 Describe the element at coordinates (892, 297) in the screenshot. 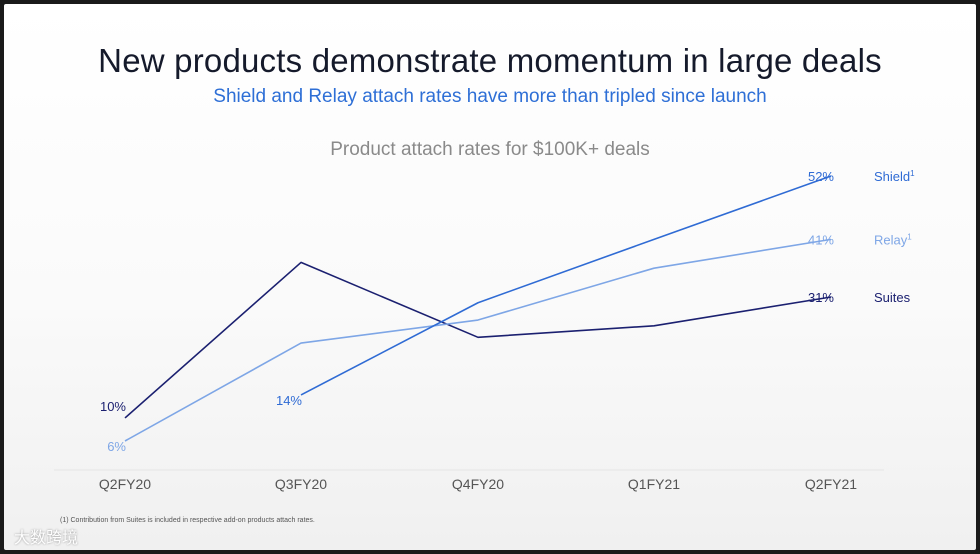

I see `series-end-label: Suites` at that location.